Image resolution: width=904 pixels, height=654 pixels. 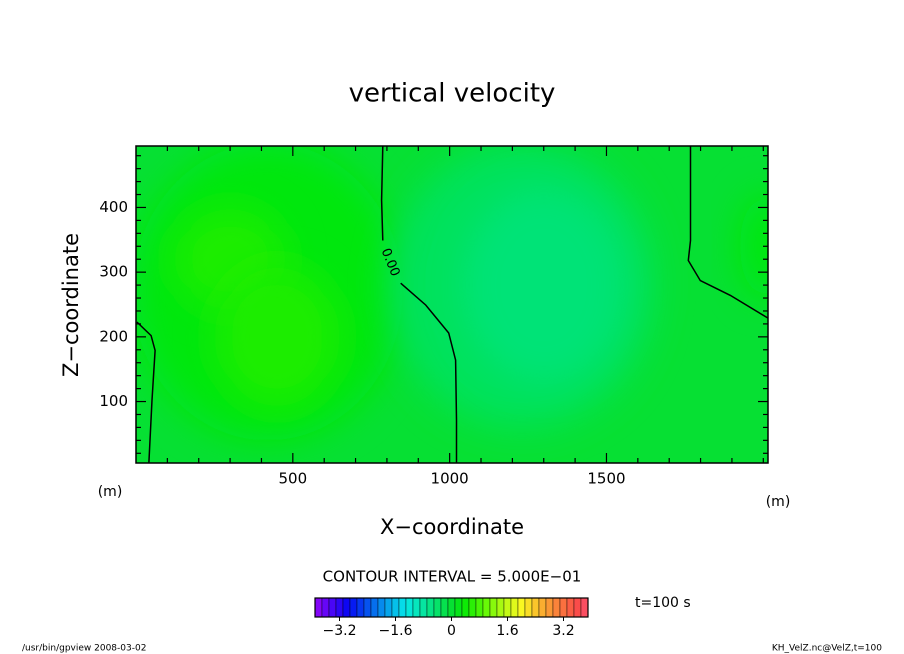 I want to click on x-tick-label: 1000, so click(x=450, y=479).